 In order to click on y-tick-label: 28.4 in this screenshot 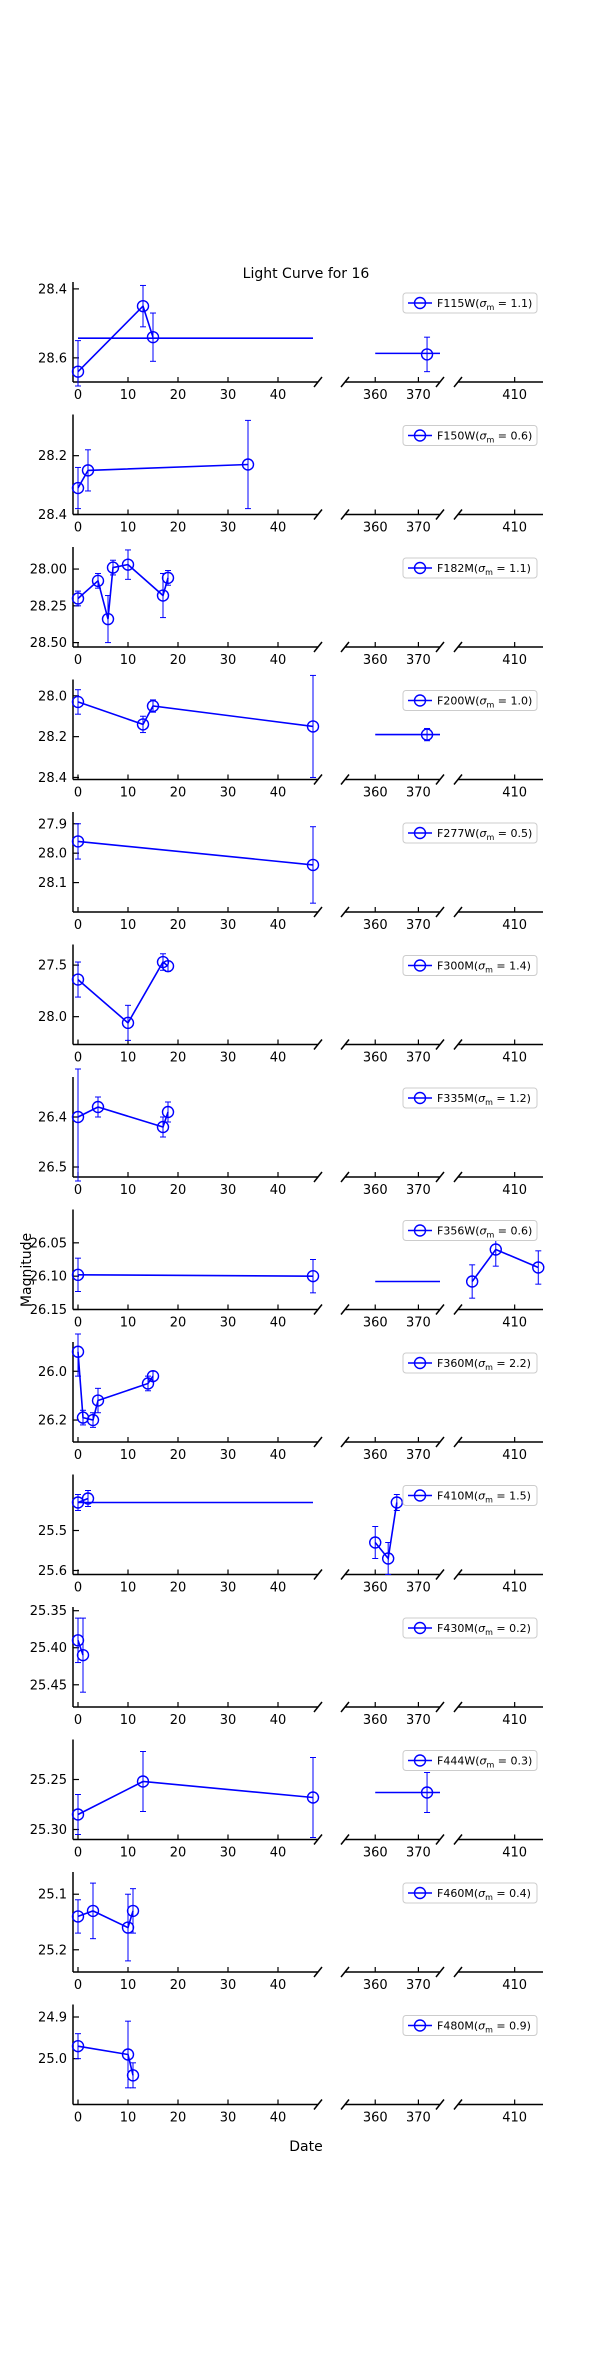, I will do `click(52, 778)`.